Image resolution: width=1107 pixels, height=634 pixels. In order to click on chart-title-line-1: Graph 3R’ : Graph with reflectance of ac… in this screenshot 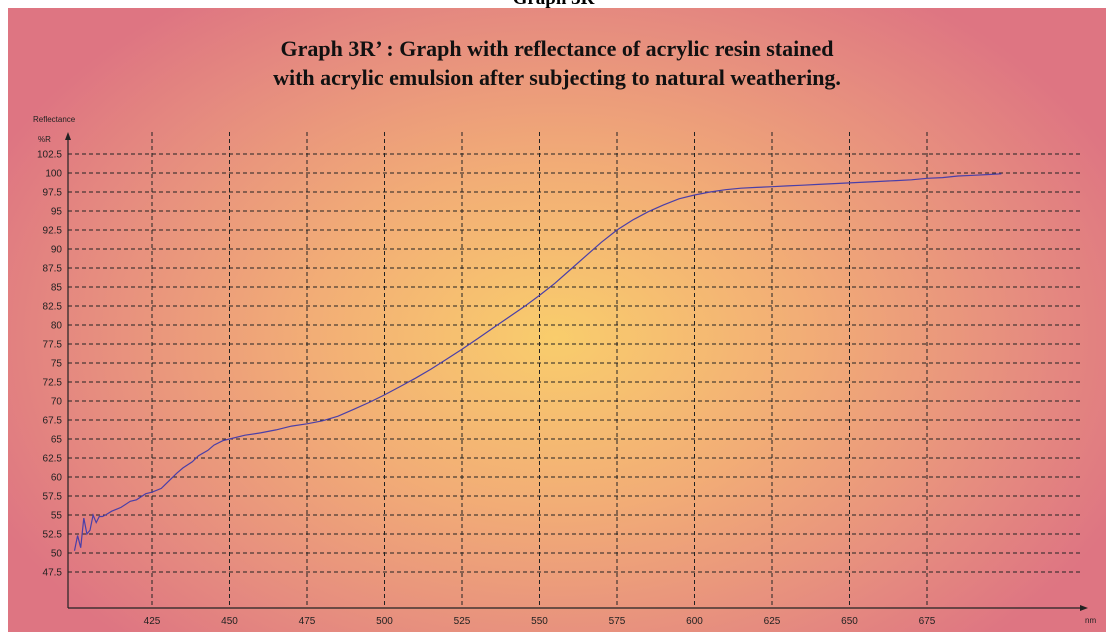, I will do `click(557, 48)`.